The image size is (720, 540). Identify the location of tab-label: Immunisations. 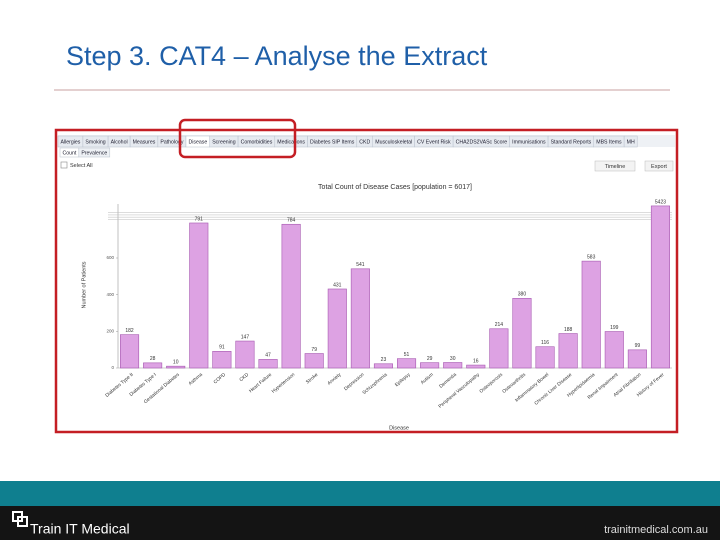
(529, 142).